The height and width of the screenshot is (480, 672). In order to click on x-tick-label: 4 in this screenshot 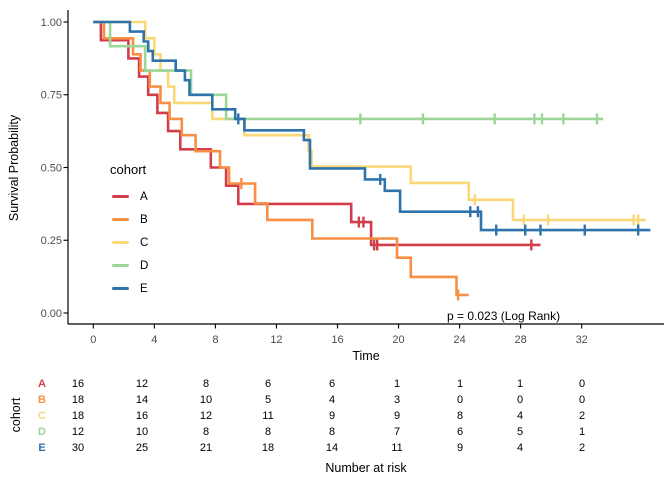, I will do `click(154, 340)`.